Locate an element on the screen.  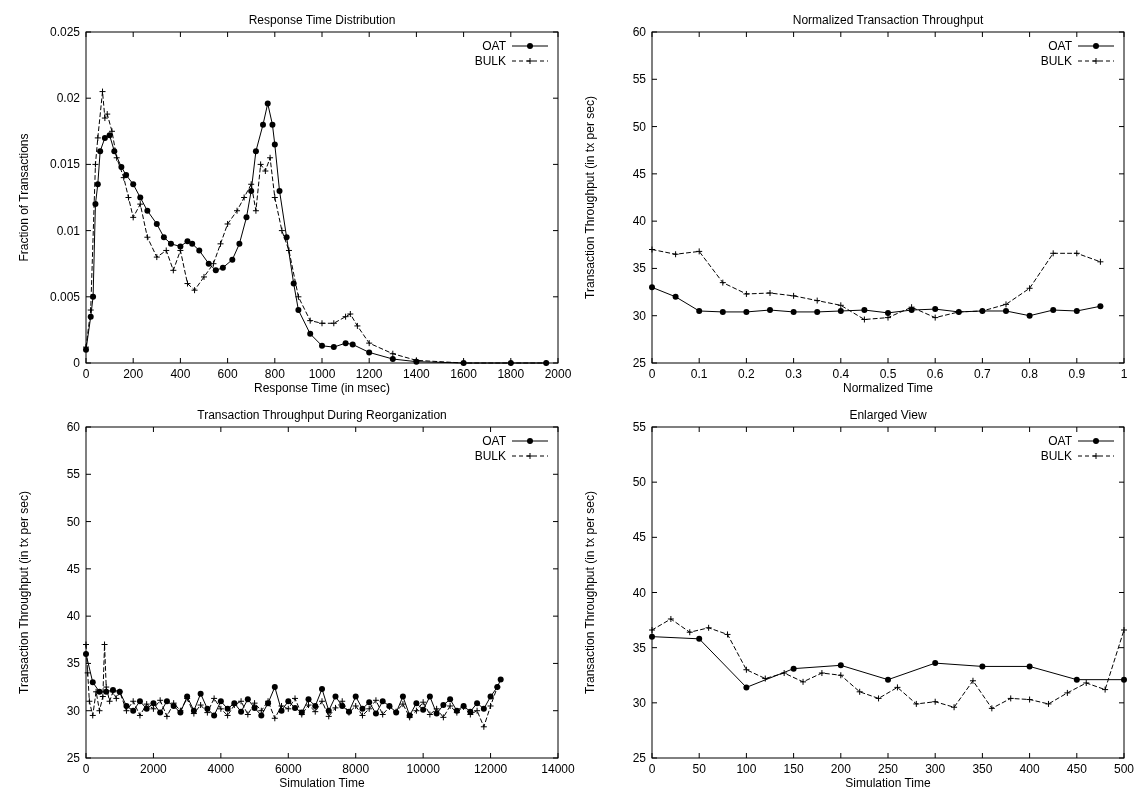
x-tick-label: 0.6 is located at coordinates (935, 374).